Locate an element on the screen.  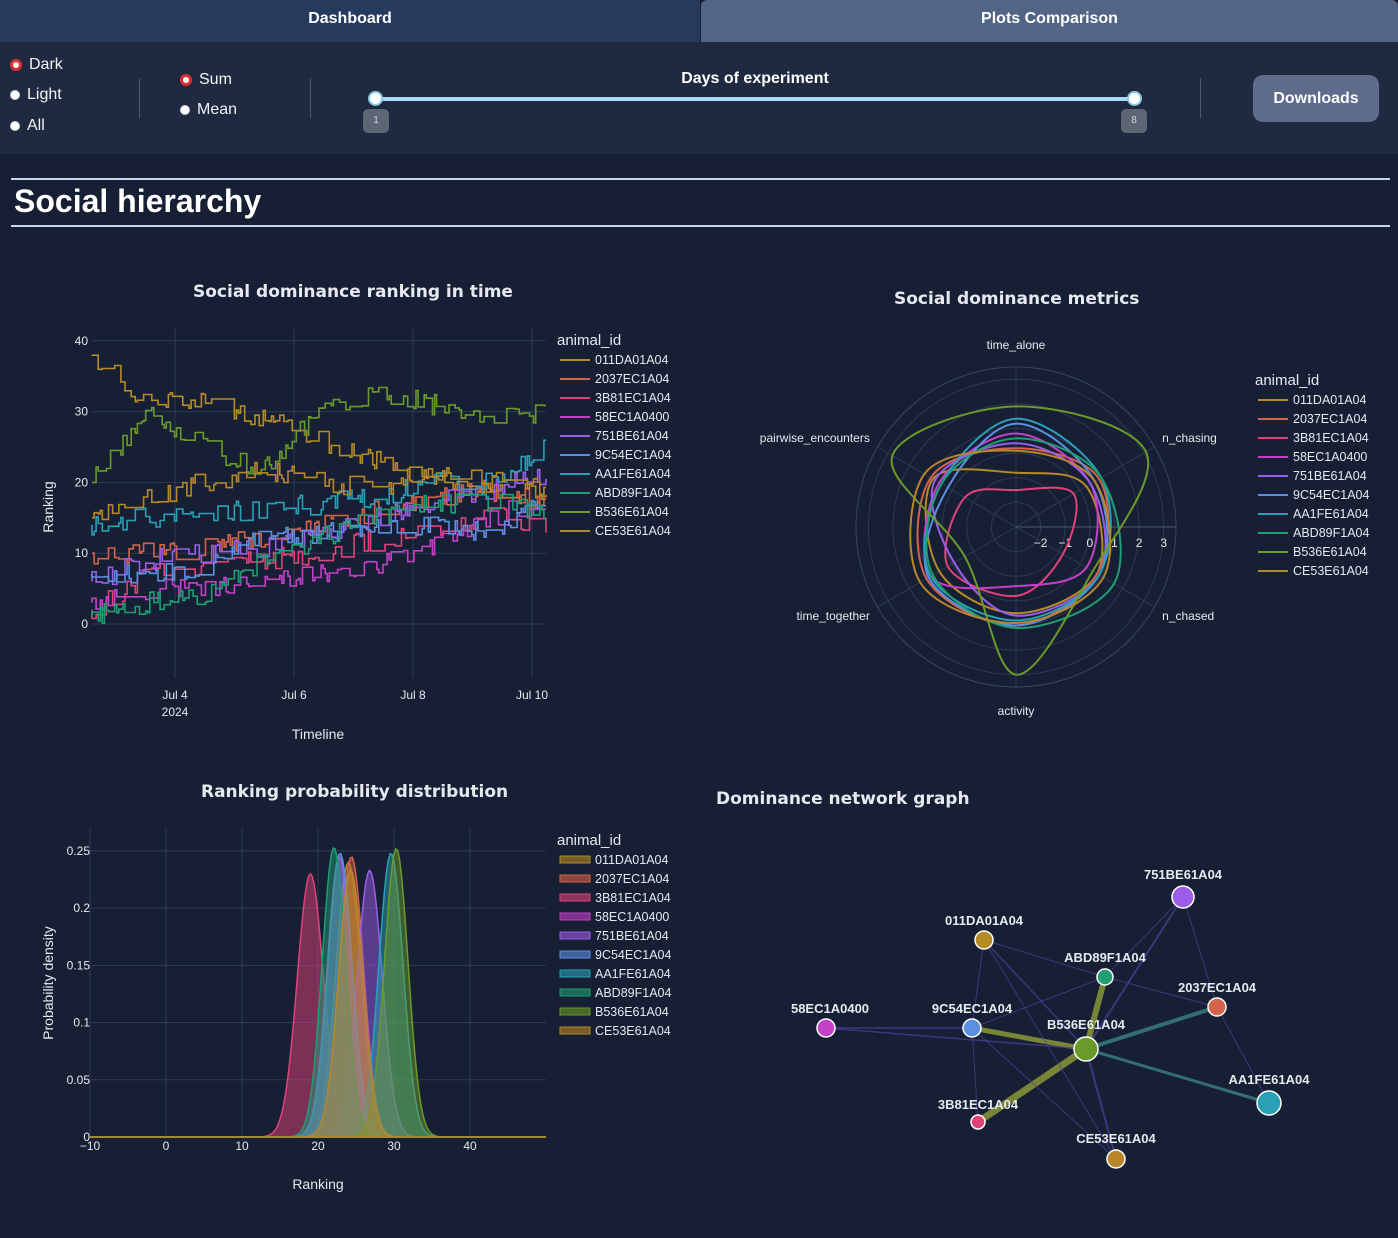
tab-plots-comparison: Plots Comparison is located at coordinates (1049, 21).